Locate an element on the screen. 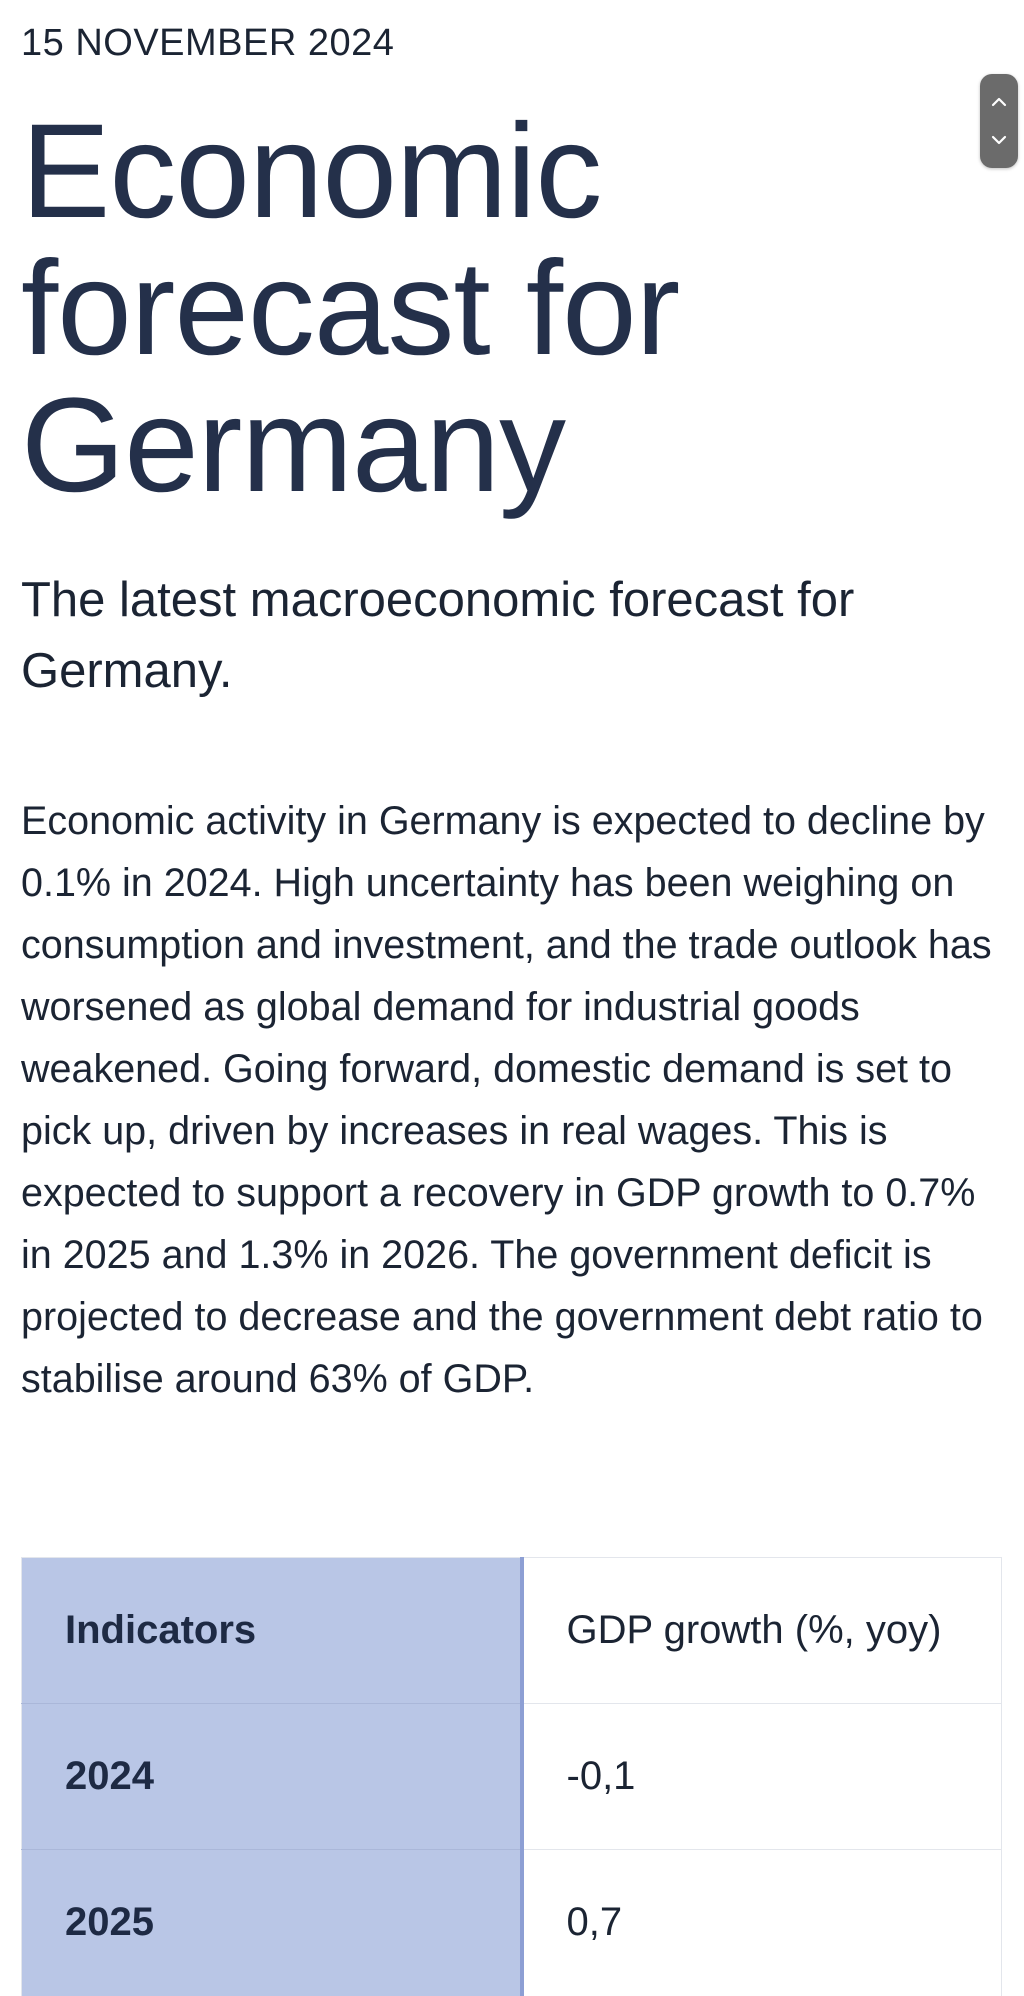 The image size is (1024, 1996). row-year: 2025 is located at coordinates (272, 1922).